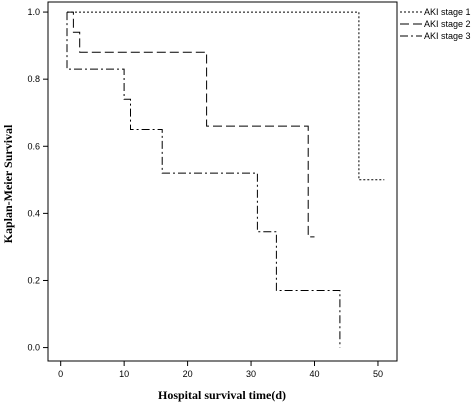  Describe the element at coordinates (188, 374) in the screenshot. I see `x-tick-label: 20` at that location.